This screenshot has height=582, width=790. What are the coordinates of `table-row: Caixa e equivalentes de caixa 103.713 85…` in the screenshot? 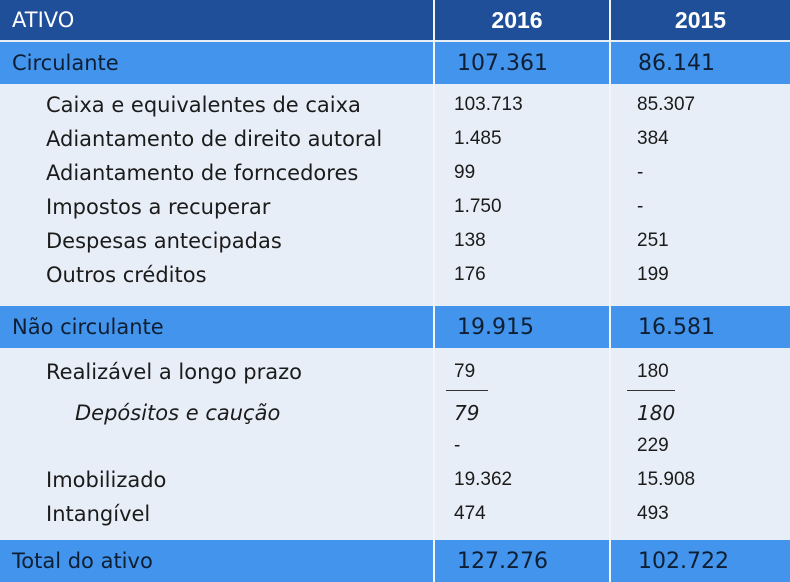 It's located at (395, 105).